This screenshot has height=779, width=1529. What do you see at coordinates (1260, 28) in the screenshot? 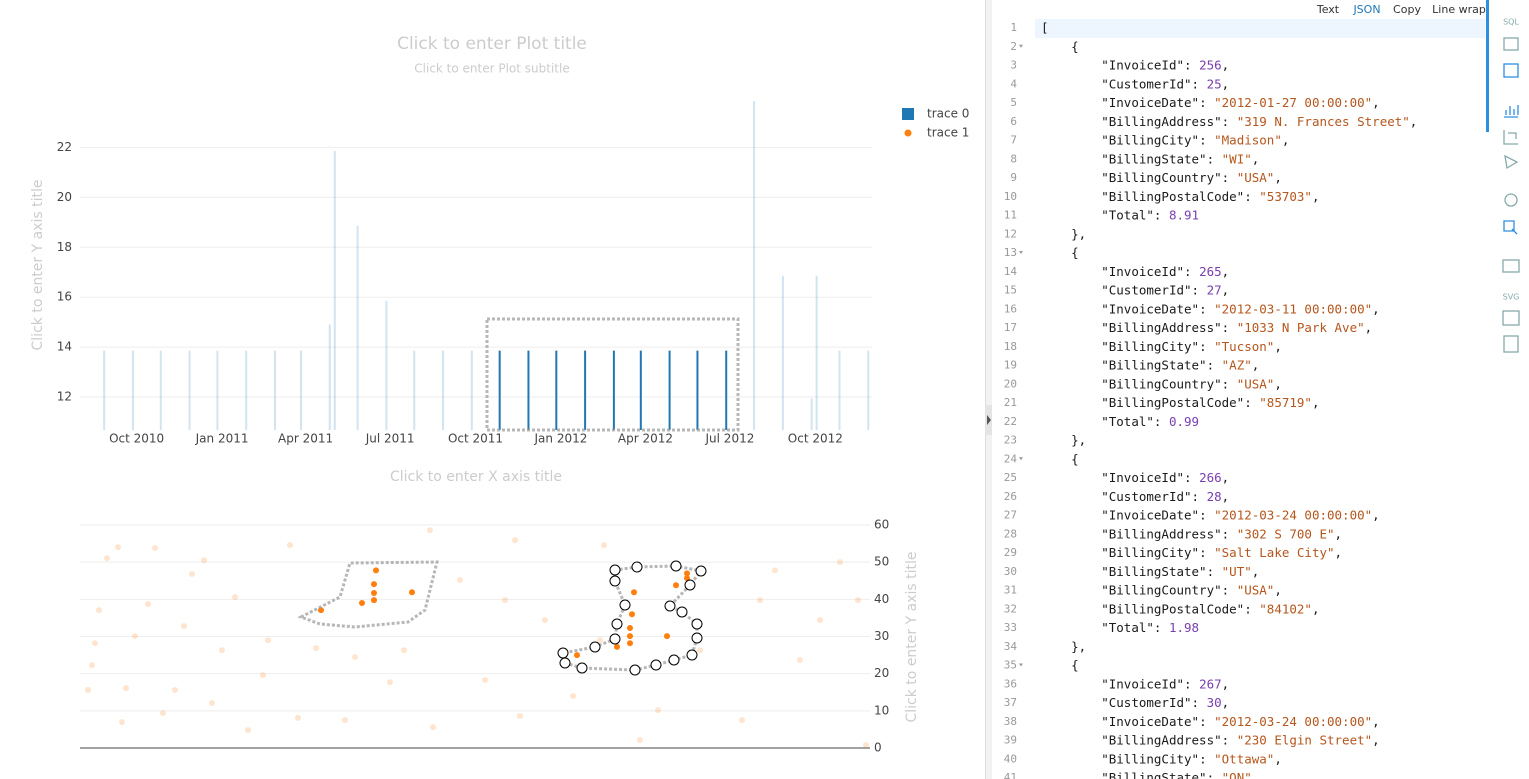
I see `active-line` at bounding box center [1260, 28].